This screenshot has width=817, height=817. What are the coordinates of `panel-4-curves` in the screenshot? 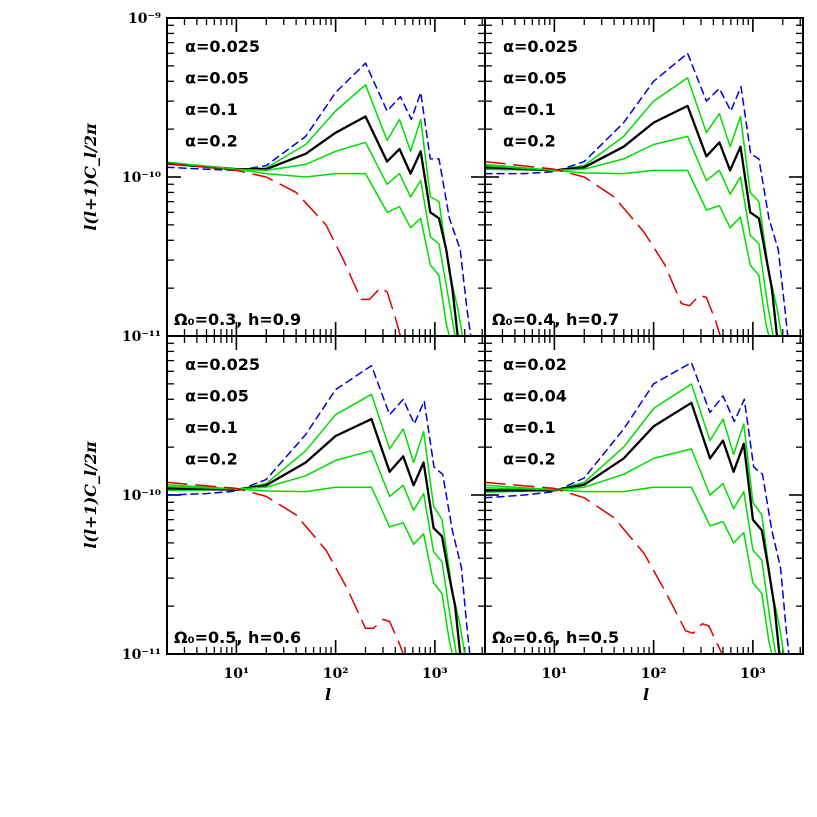 It's located at (637, 507).